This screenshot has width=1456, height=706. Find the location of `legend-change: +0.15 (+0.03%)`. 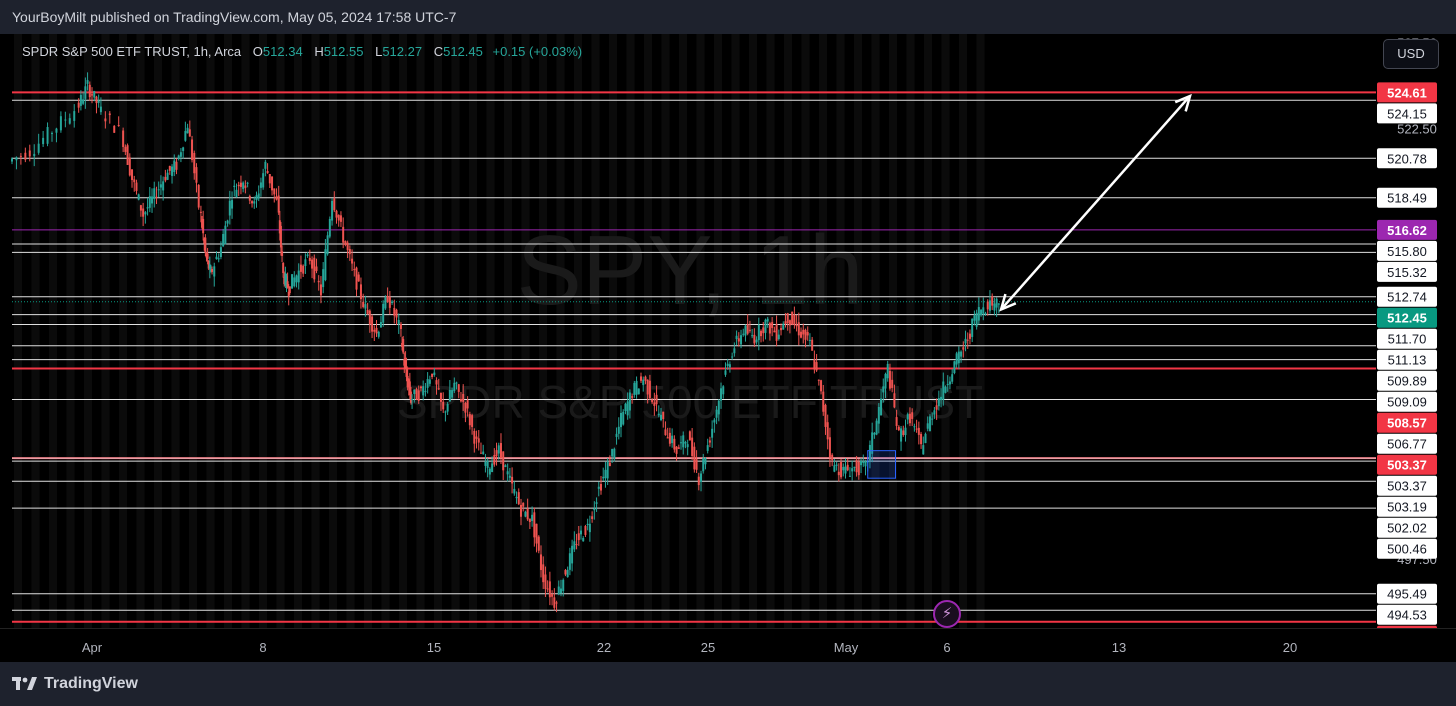

legend-change: +0.15 (+0.03%) is located at coordinates (537, 51).